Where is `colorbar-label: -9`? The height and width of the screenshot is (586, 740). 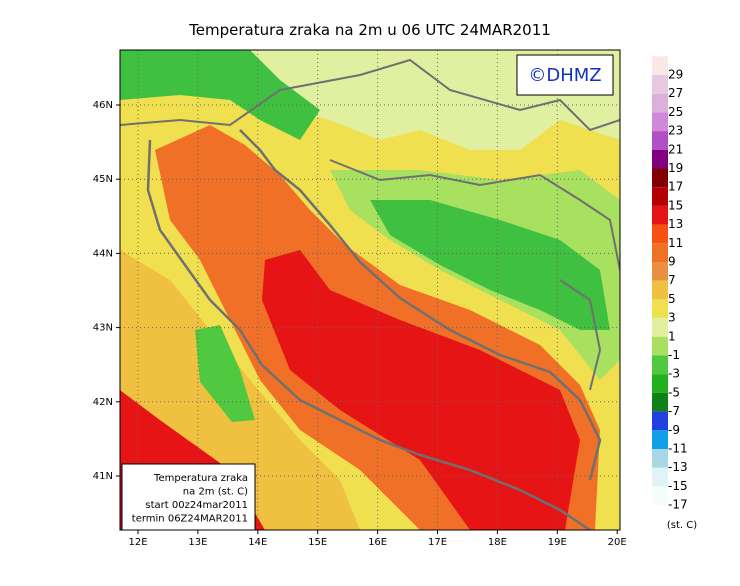 colorbar-label: -9 is located at coordinates (674, 430).